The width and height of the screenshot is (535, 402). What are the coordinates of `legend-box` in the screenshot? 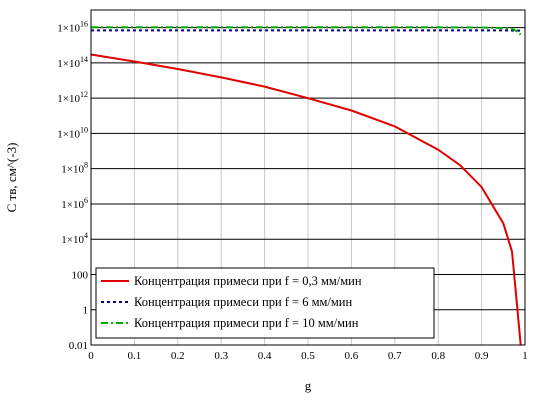 It's located at (265, 303).